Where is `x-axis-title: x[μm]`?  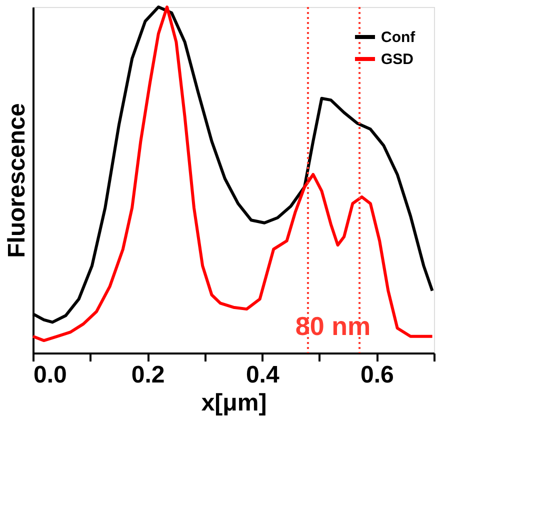
x-axis-title: x[μm] is located at coordinates (234, 403).